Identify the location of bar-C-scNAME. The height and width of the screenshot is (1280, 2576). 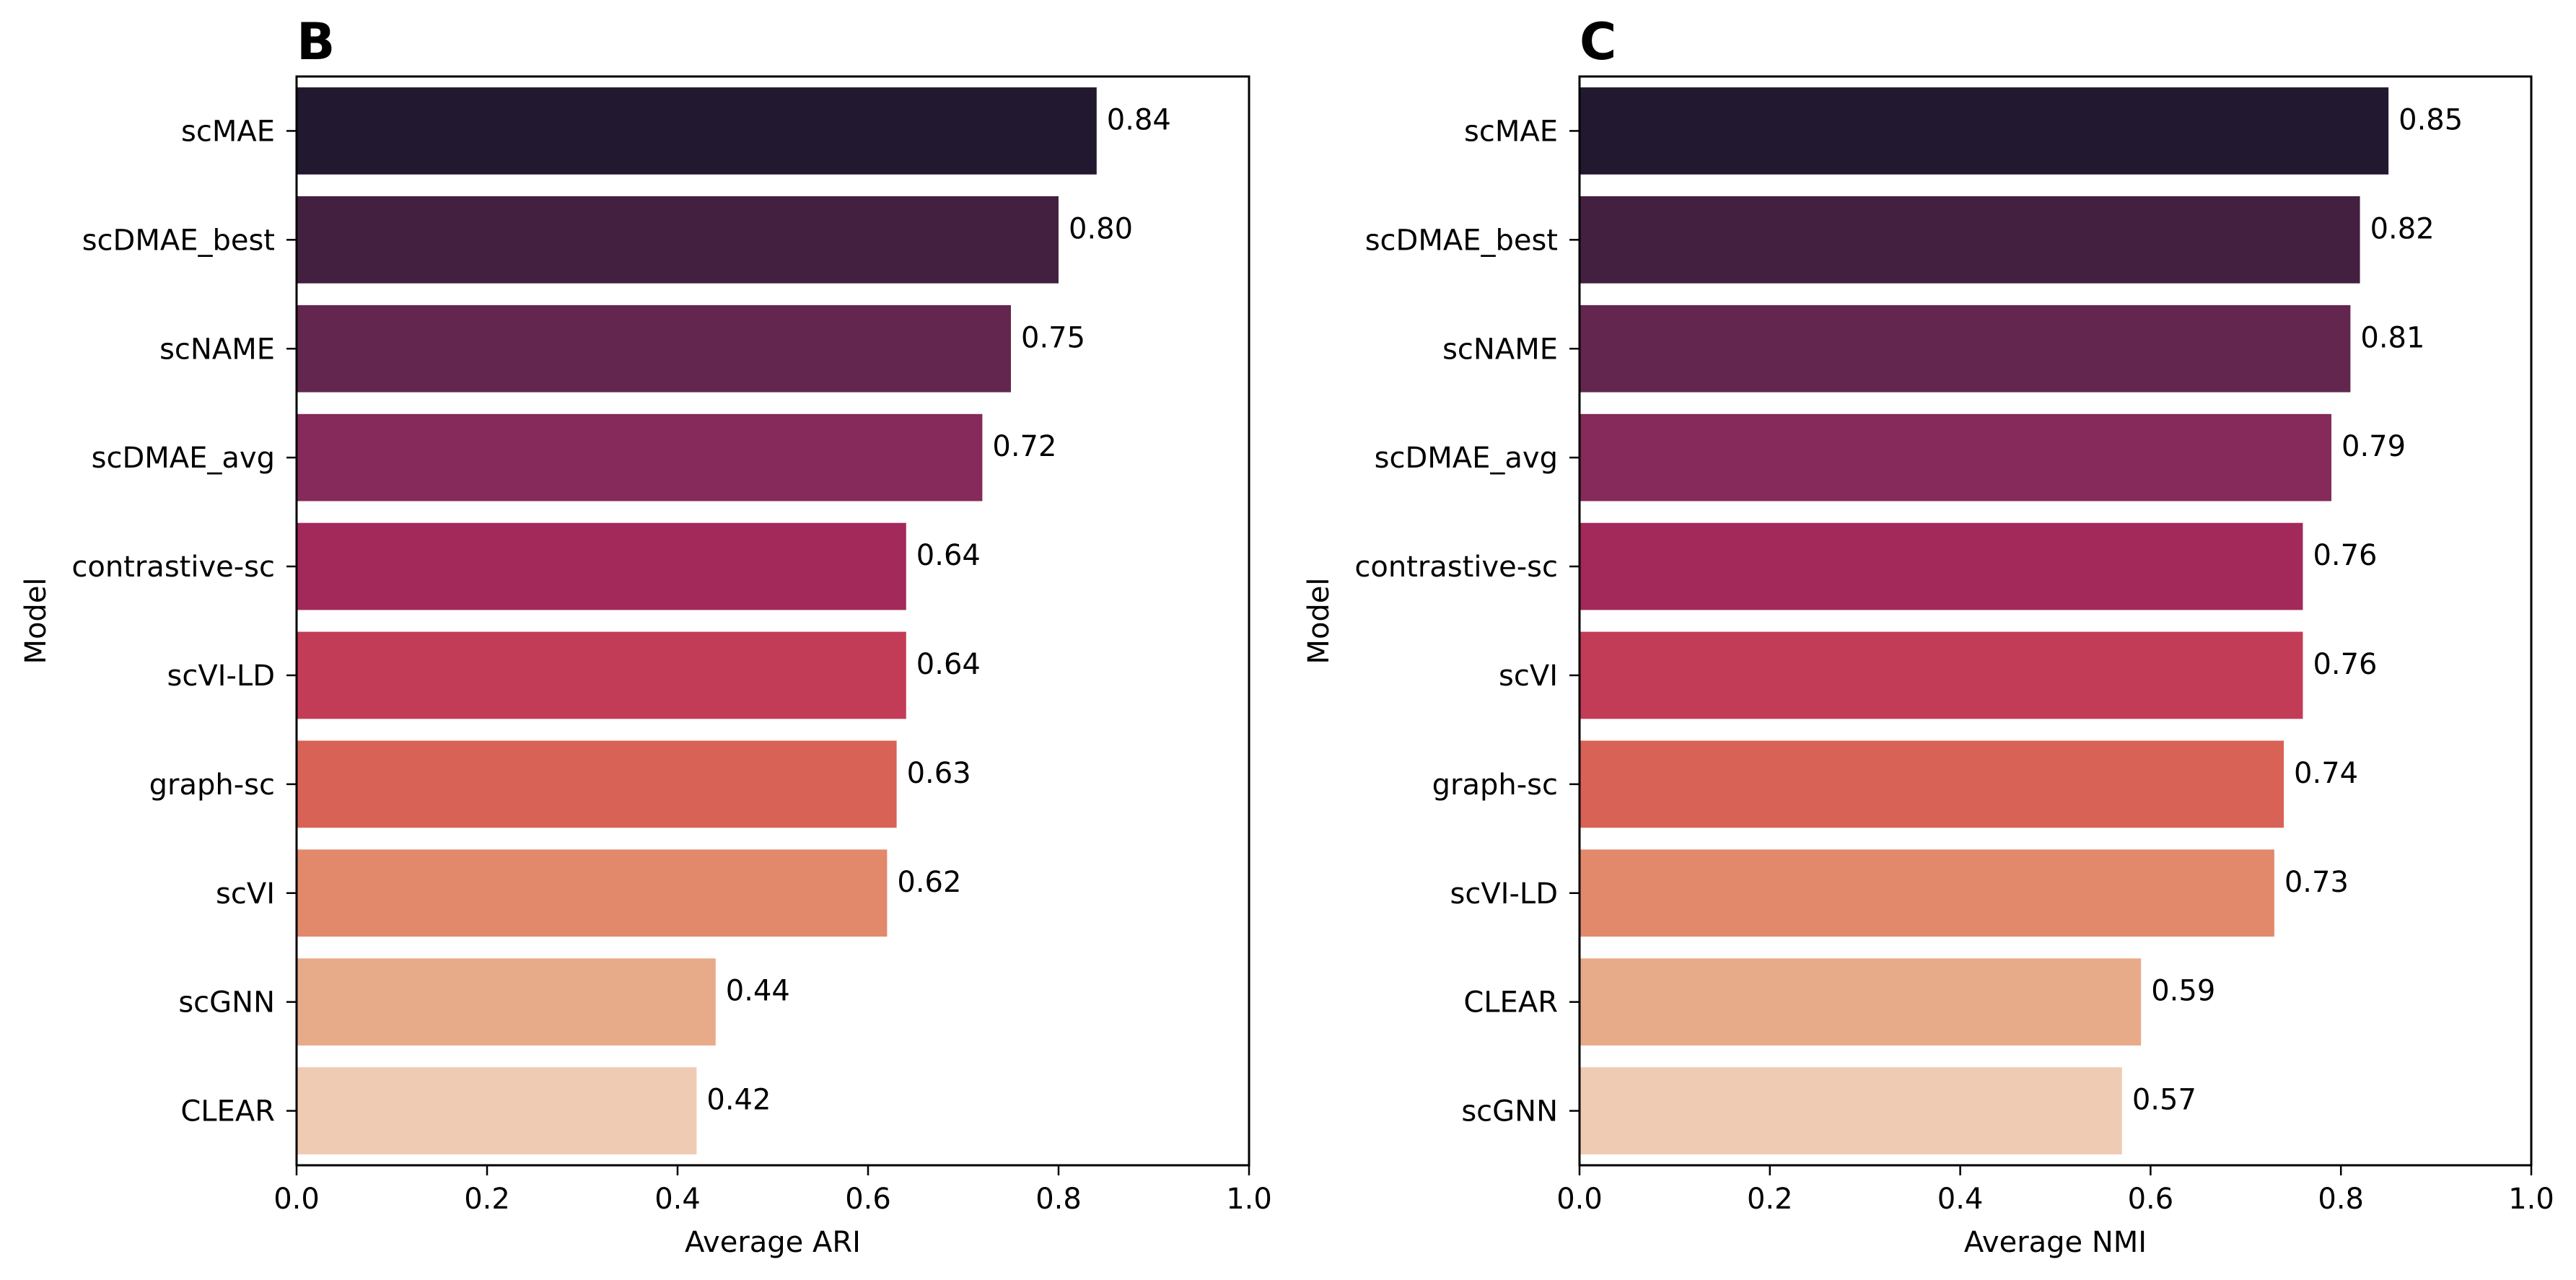
(1965, 348).